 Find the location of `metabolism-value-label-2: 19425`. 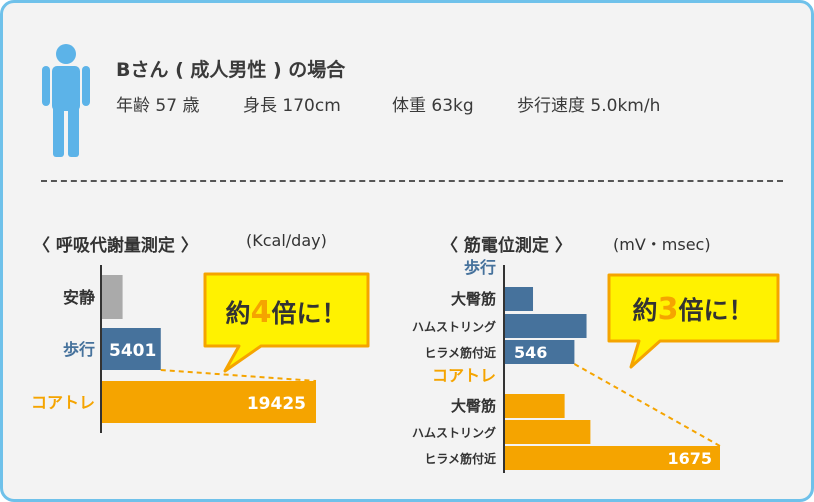

metabolism-value-label-2: 19425 is located at coordinates (276, 404).